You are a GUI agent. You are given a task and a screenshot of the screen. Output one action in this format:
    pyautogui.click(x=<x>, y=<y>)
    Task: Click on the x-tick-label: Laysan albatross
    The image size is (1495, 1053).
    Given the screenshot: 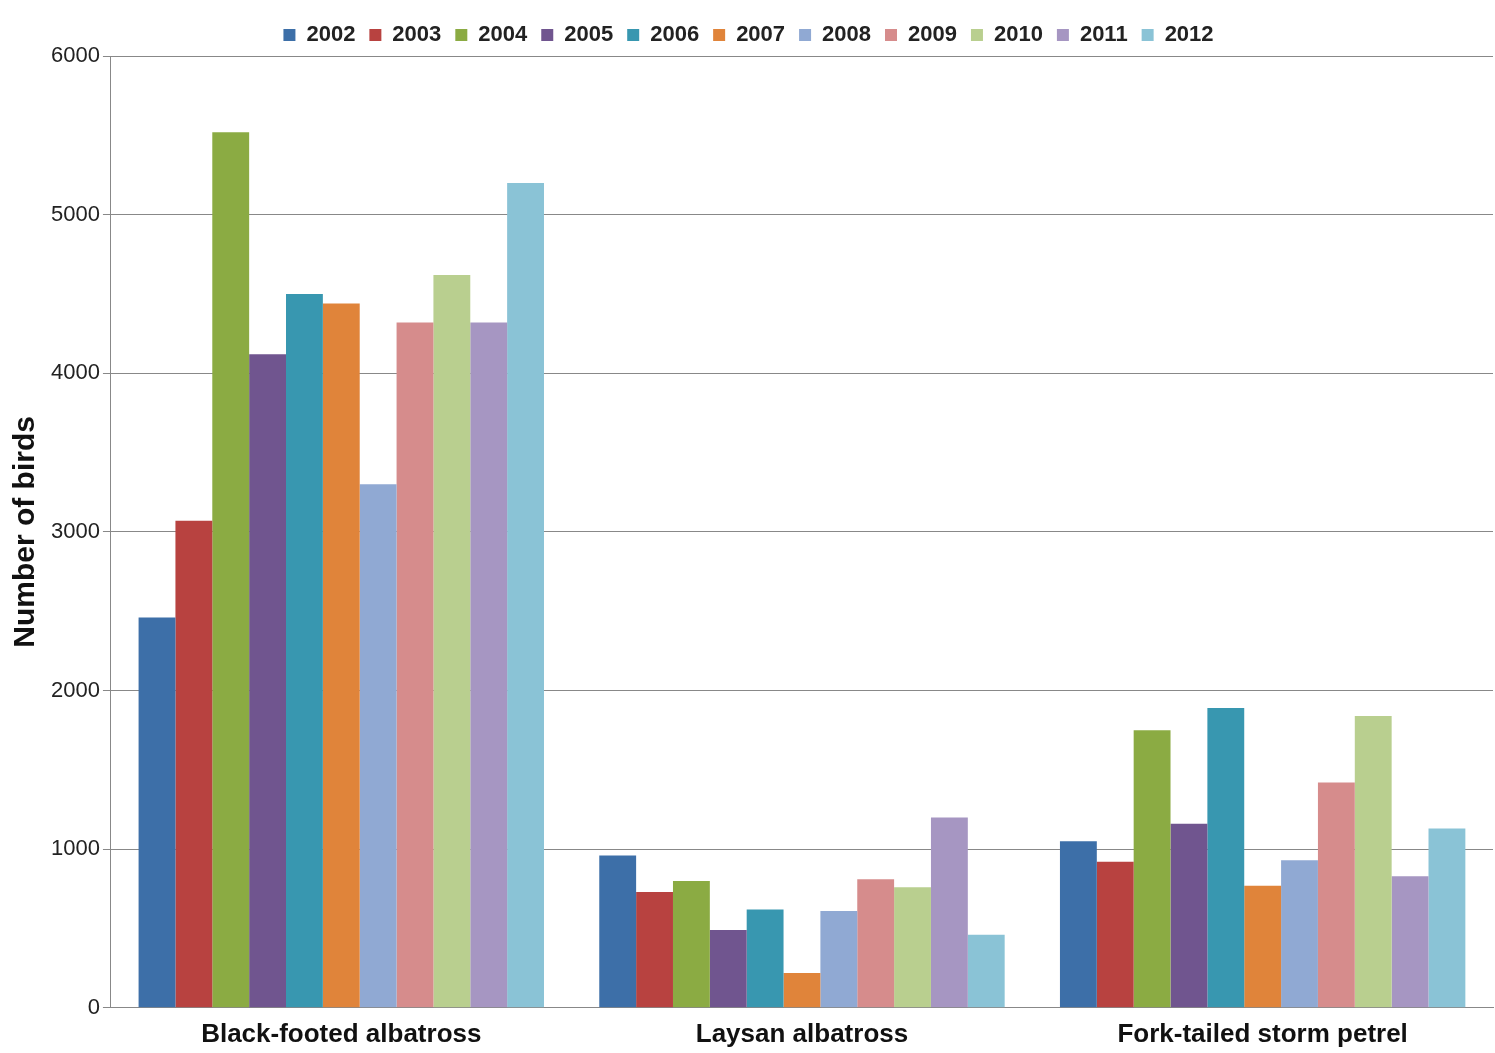 What is the action you would take?
    pyautogui.click(x=802, y=1032)
    